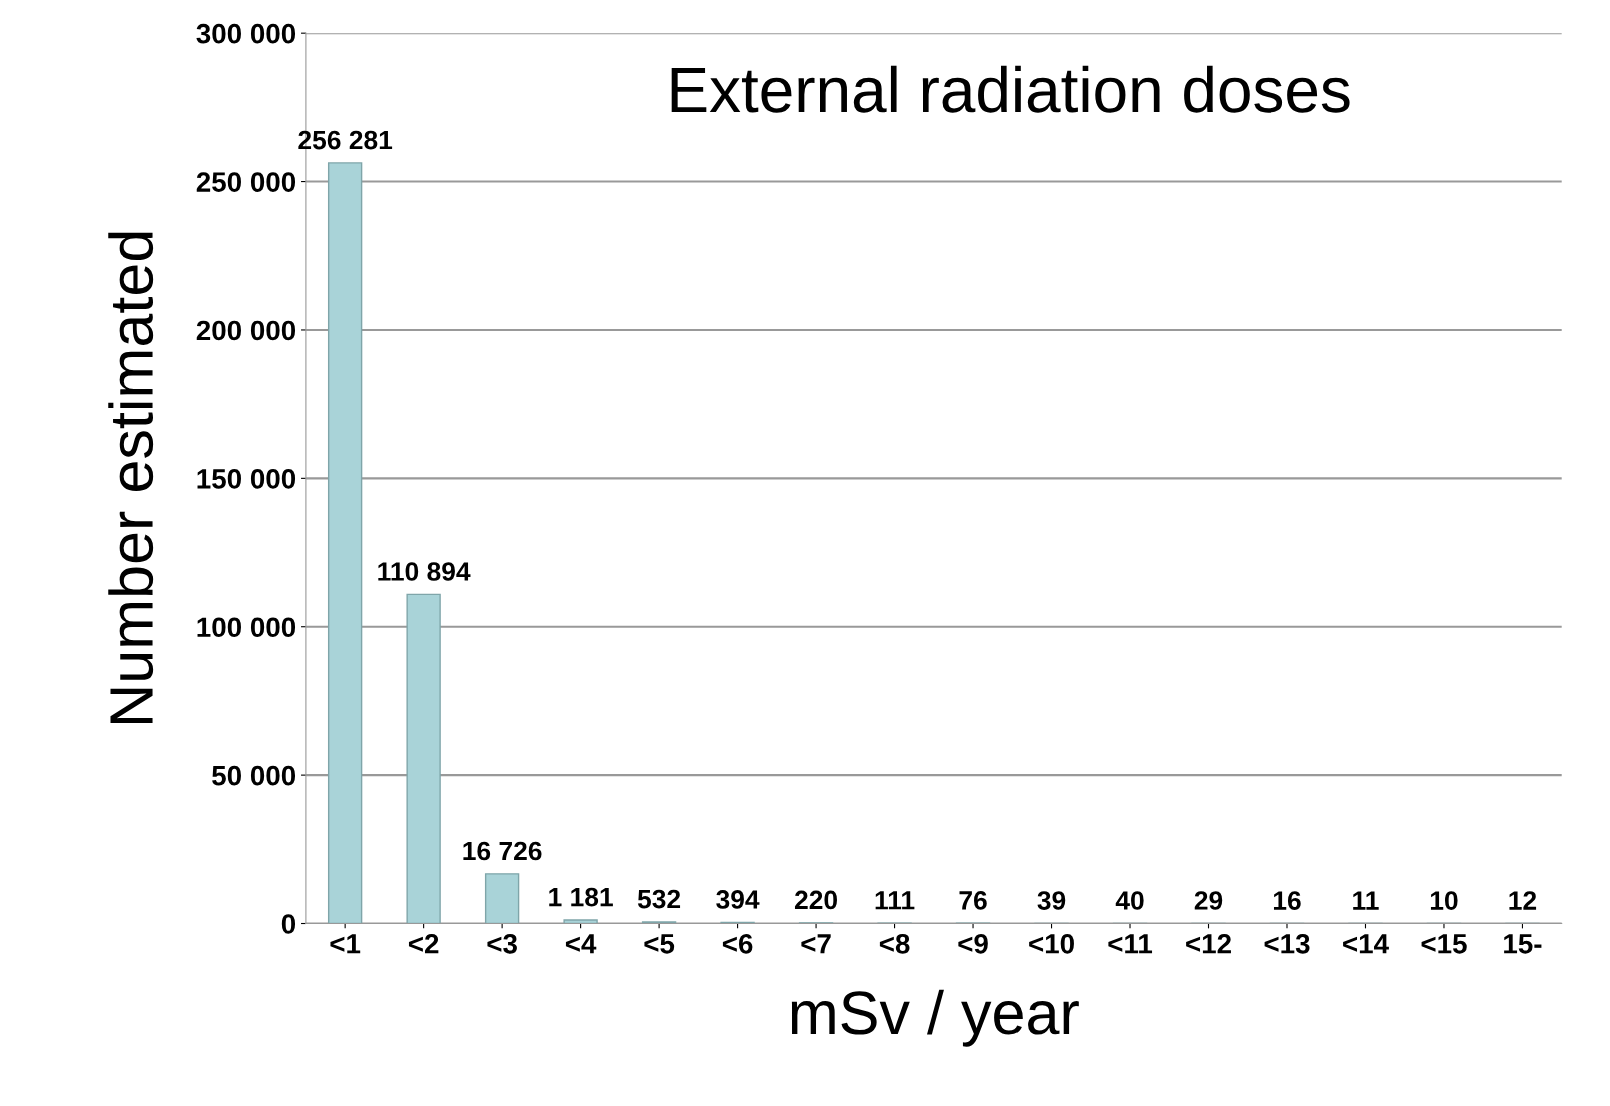  What do you see at coordinates (1051, 943) in the screenshot?
I see `x-tick-label: <10` at bounding box center [1051, 943].